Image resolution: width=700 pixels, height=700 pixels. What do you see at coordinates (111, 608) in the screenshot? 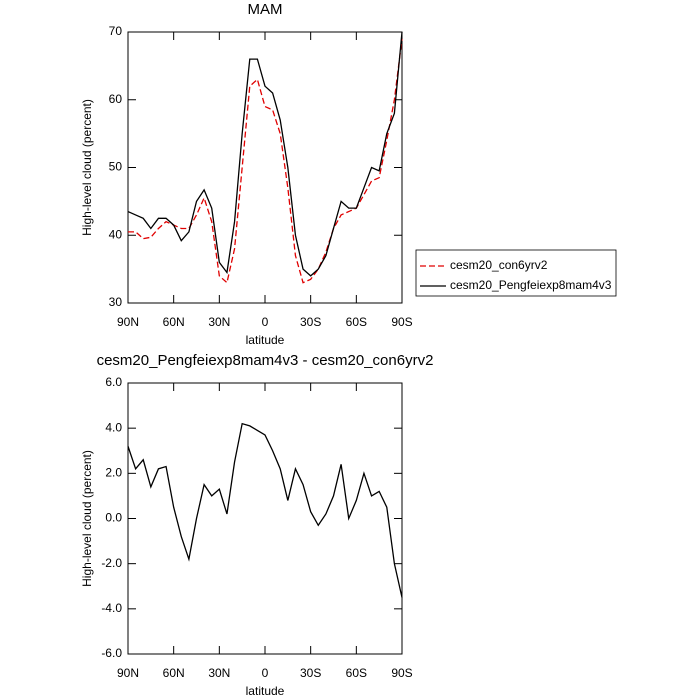
I see `y-tick-label: -4.0` at bounding box center [111, 608].